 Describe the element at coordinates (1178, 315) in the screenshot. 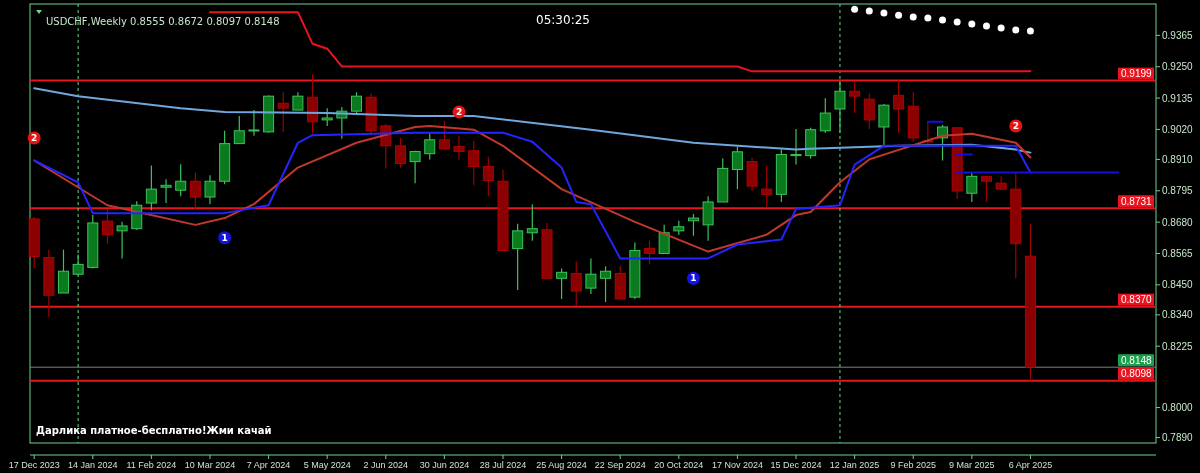

I see `y-tick-label: 0.8340` at that location.